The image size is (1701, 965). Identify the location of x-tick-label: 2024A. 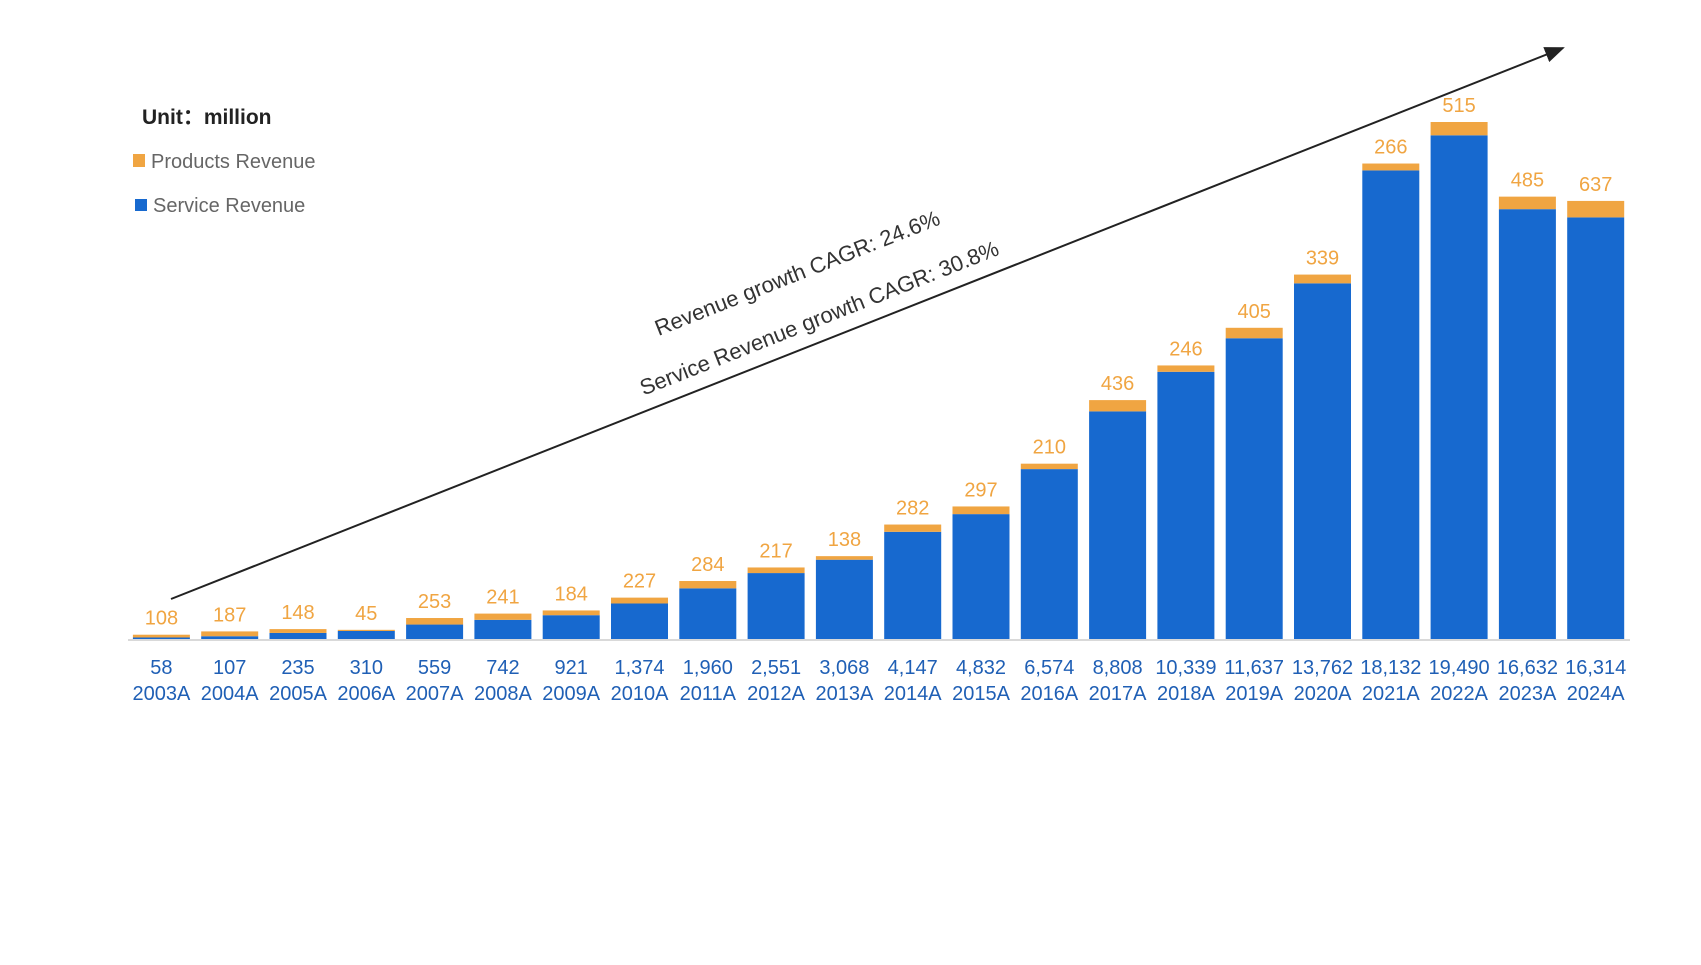
(1596, 694).